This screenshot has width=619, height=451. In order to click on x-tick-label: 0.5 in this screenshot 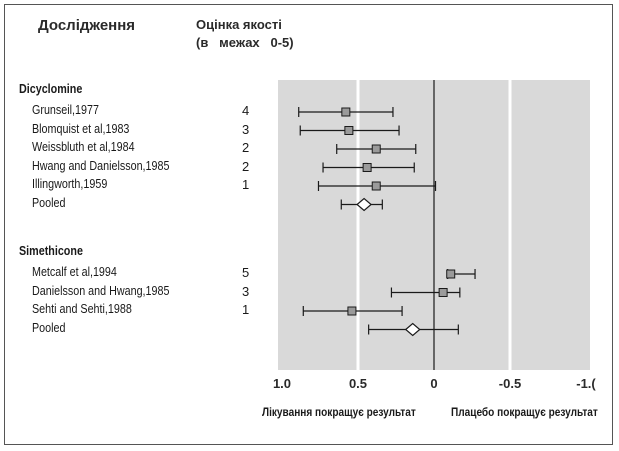, I will do `click(358, 383)`.